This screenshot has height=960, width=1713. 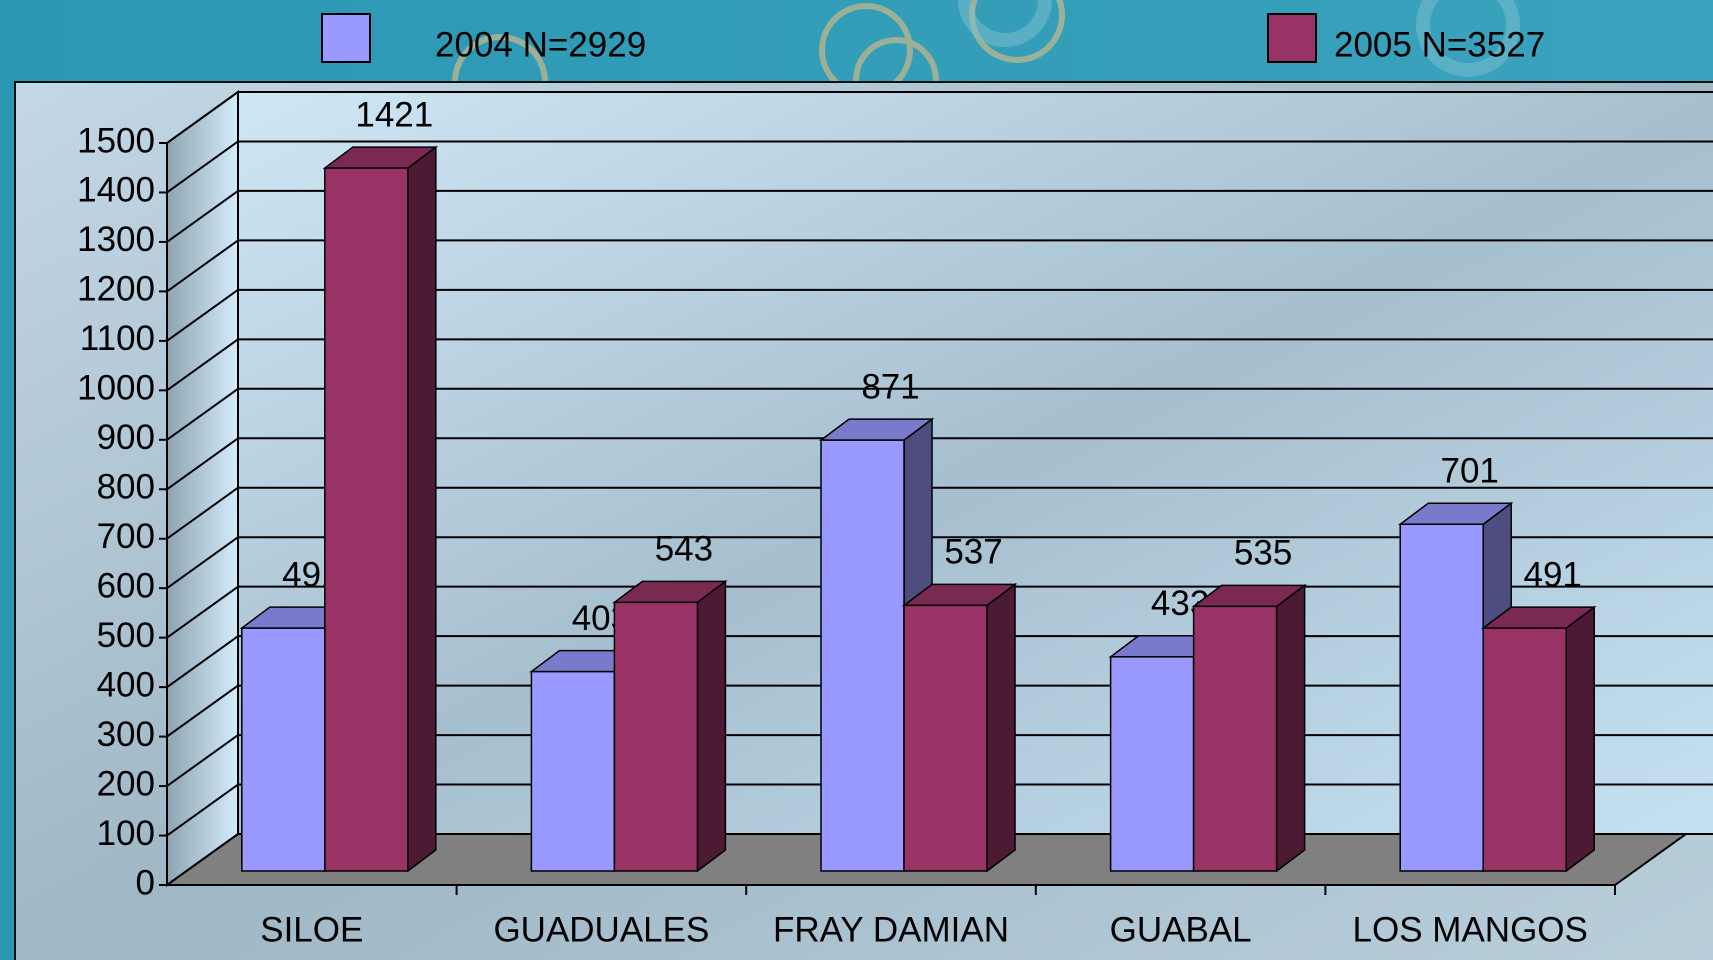 What do you see at coordinates (116, 190) in the screenshot?
I see `y-tick-label: 1400` at bounding box center [116, 190].